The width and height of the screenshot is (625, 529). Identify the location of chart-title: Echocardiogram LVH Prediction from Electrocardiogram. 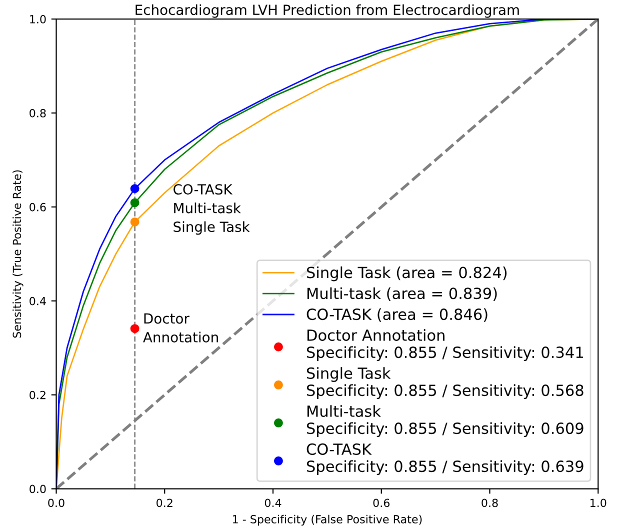
(327, 11).